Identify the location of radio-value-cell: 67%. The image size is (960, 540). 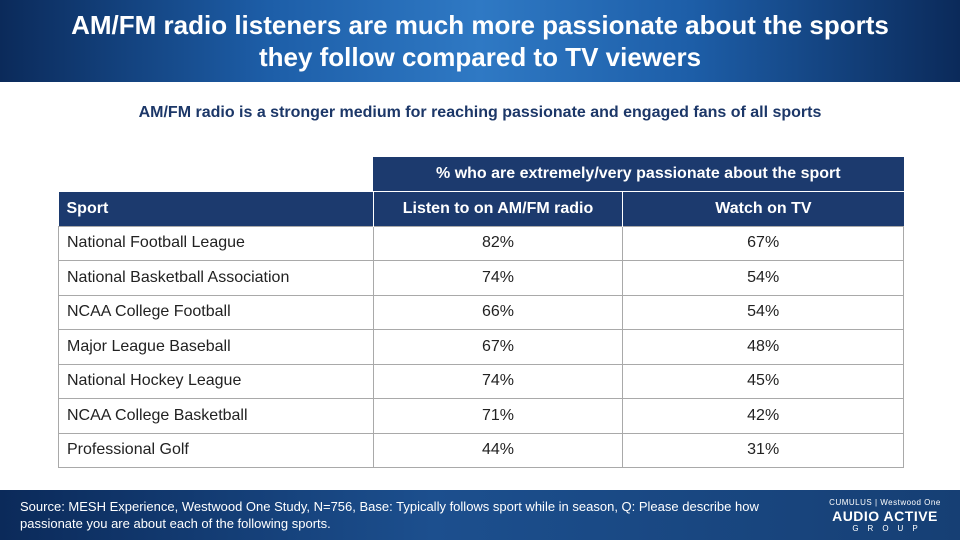
(498, 347).